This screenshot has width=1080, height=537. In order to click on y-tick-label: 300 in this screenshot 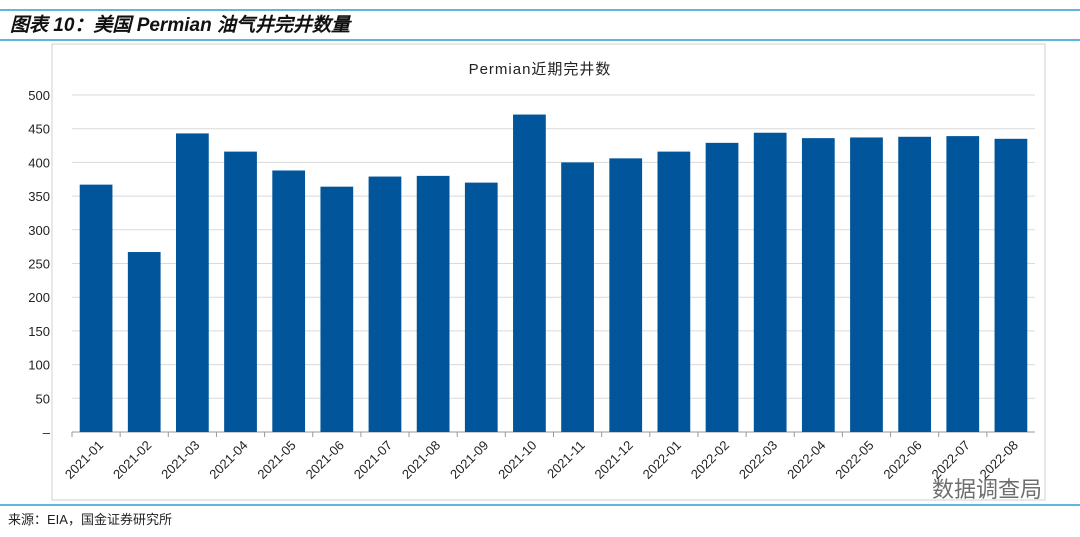, I will do `click(39, 230)`.